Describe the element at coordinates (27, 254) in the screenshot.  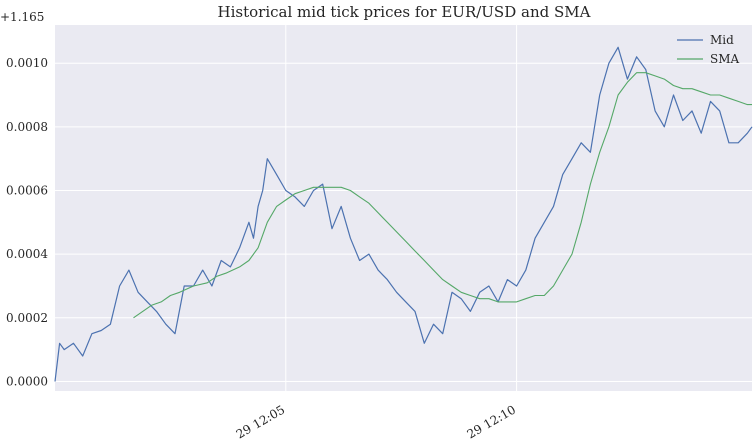
I see `y-tick-label: 0.0004` at that location.